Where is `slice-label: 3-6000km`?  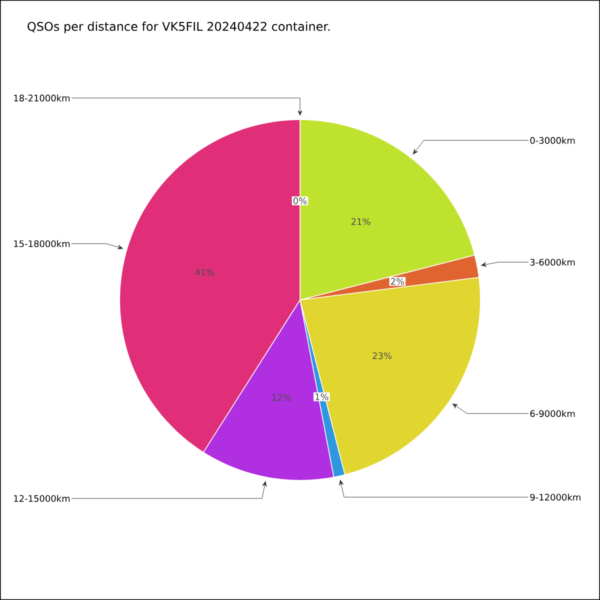 slice-label: 3-6000km is located at coordinates (552, 262).